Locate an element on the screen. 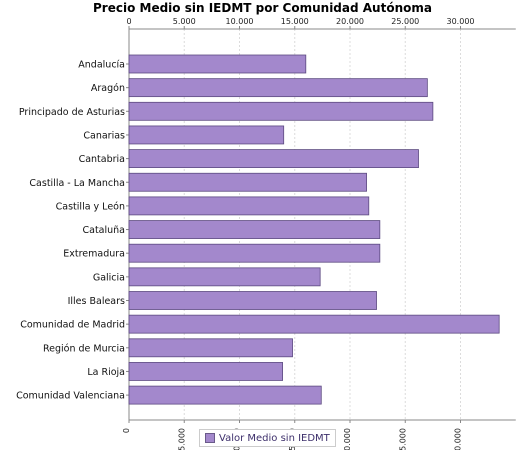  category-label: Canarias is located at coordinates (104, 135).